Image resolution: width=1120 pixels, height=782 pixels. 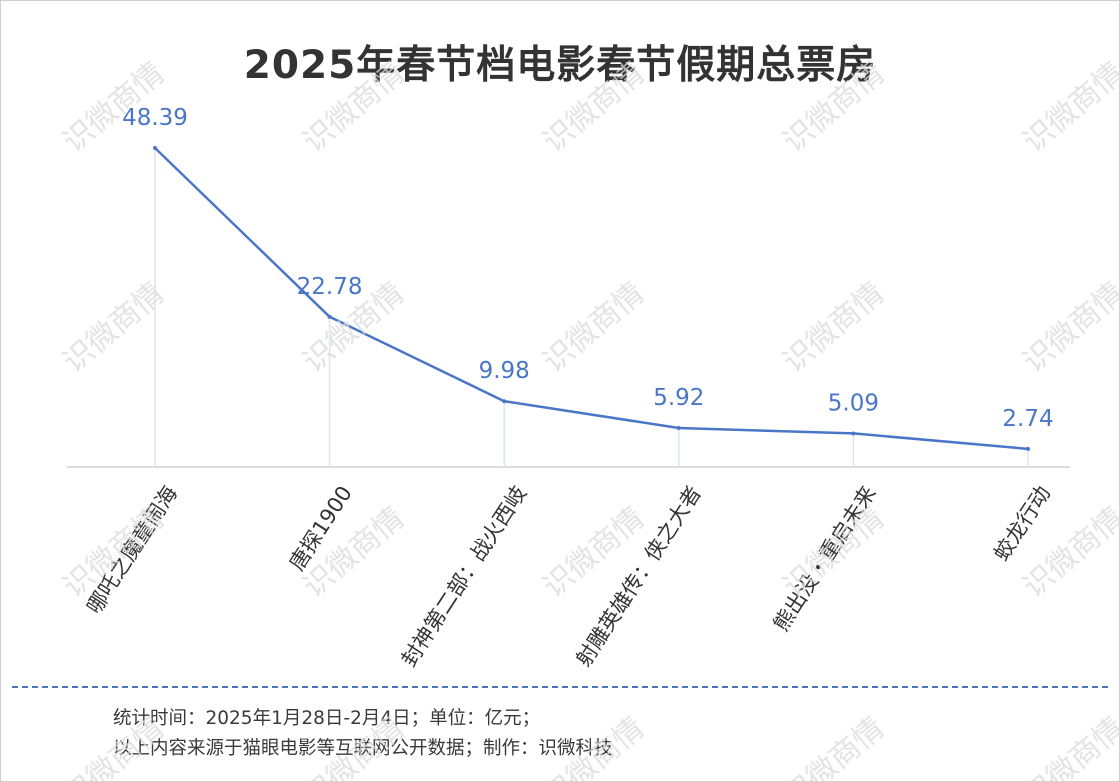 What do you see at coordinates (132, 550) in the screenshot?
I see `x-tick-label: 哪吒之魔童闹海` at bounding box center [132, 550].